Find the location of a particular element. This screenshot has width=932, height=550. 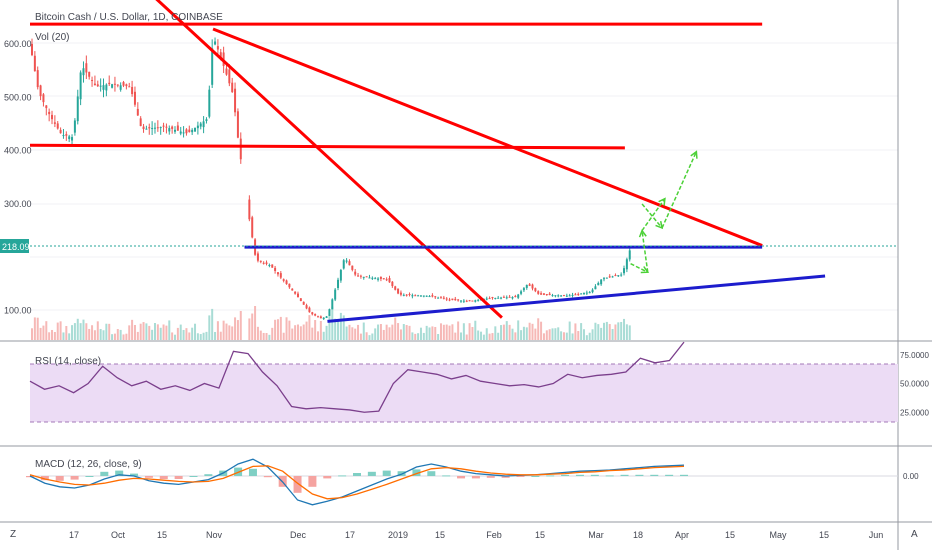

volume-title: Vol (20) is located at coordinates (52, 37).